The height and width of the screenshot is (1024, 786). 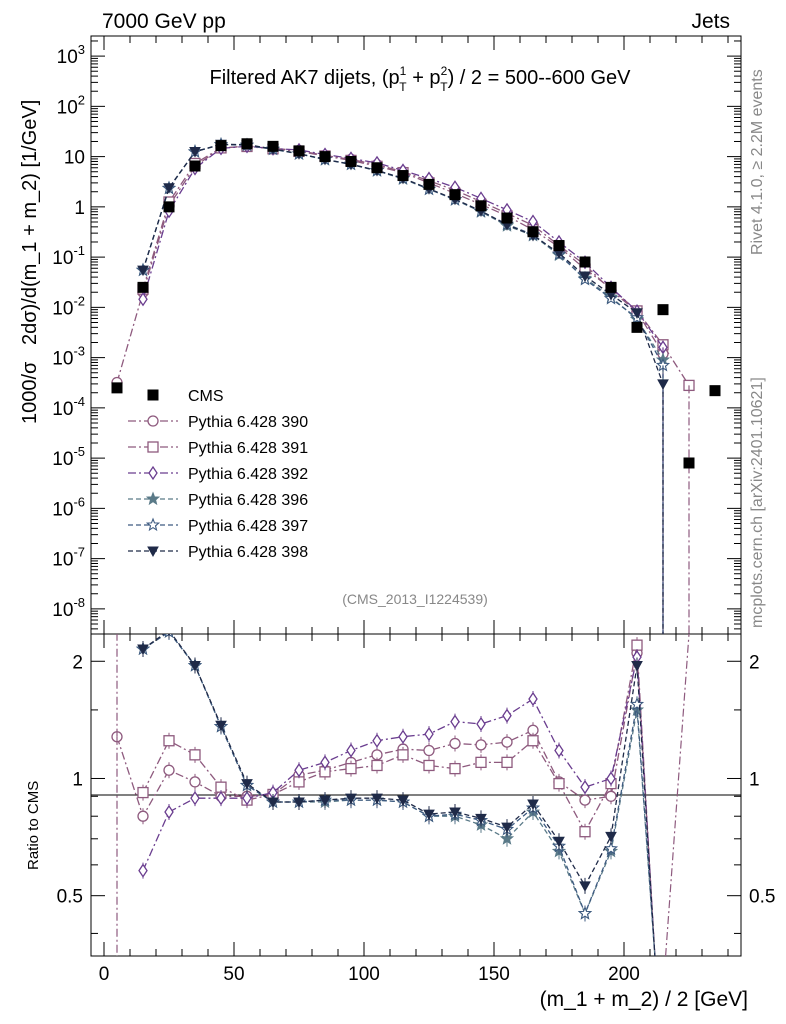 What do you see at coordinates (68, 306) in the screenshot?
I see `y-tick-label: 10⁻²` at bounding box center [68, 306].